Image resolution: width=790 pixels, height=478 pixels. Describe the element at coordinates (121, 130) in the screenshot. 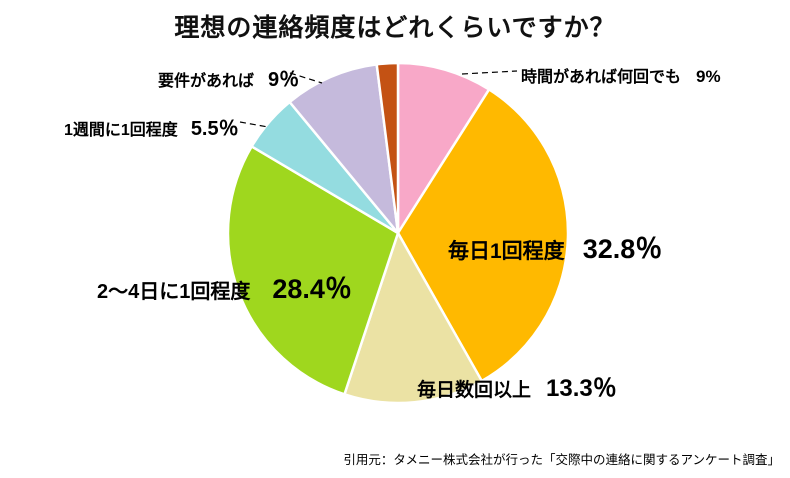

I see `slice-label-text: 1週間に1回程度` at that location.